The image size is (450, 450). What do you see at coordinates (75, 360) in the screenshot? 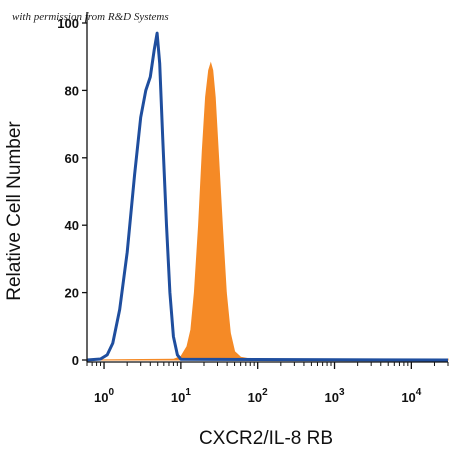
I see `y-tick-label-0: 0` at bounding box center [75, 360].